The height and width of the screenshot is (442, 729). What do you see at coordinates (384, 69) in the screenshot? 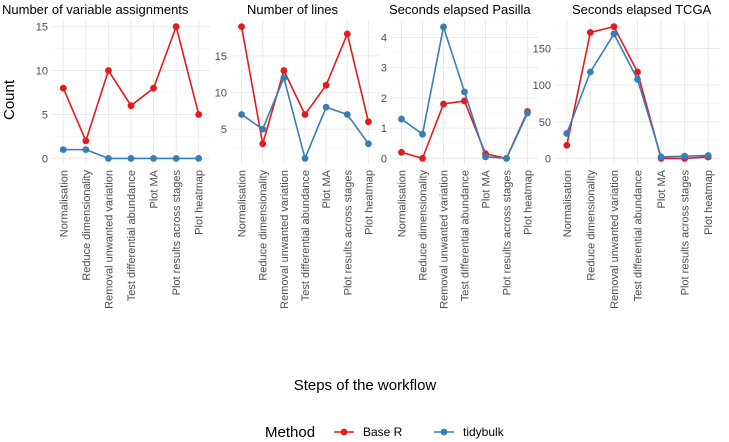
I see `y-tick-label: 3` at bounding box center [384, 69].